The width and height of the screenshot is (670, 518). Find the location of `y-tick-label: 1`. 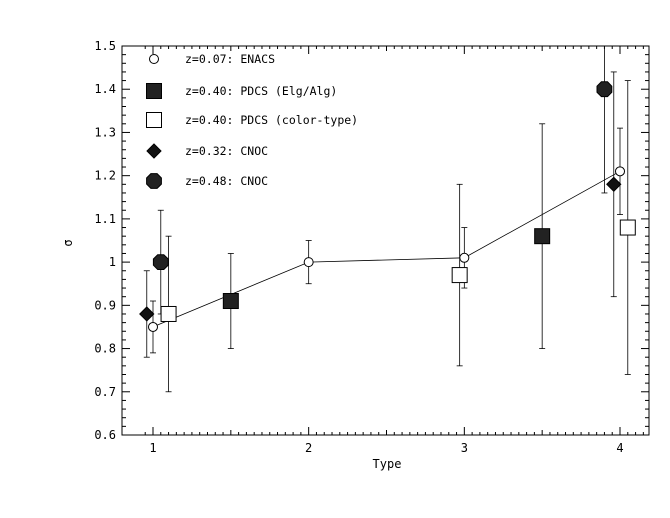

y-tick-label: 1 is located at coordinates (112, 262).